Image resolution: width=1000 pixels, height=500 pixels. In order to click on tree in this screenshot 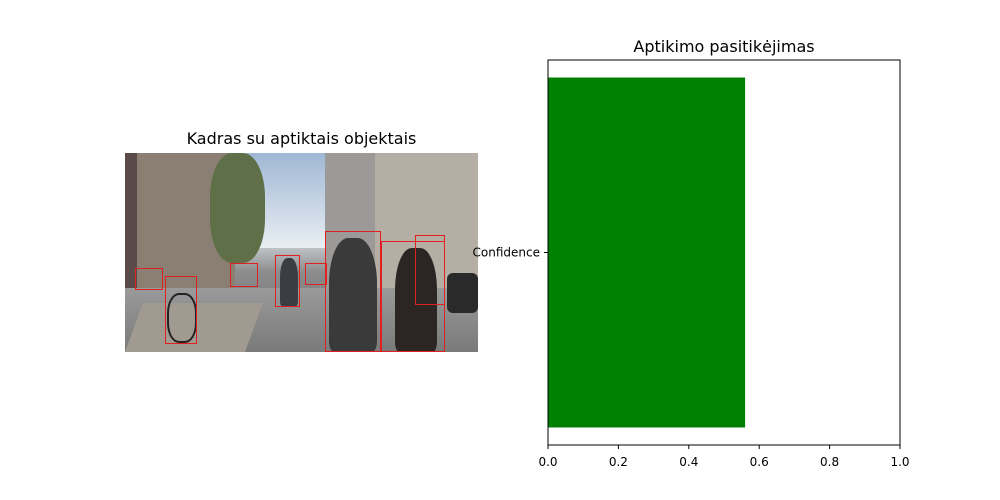, I will do `click(237, 208)`.